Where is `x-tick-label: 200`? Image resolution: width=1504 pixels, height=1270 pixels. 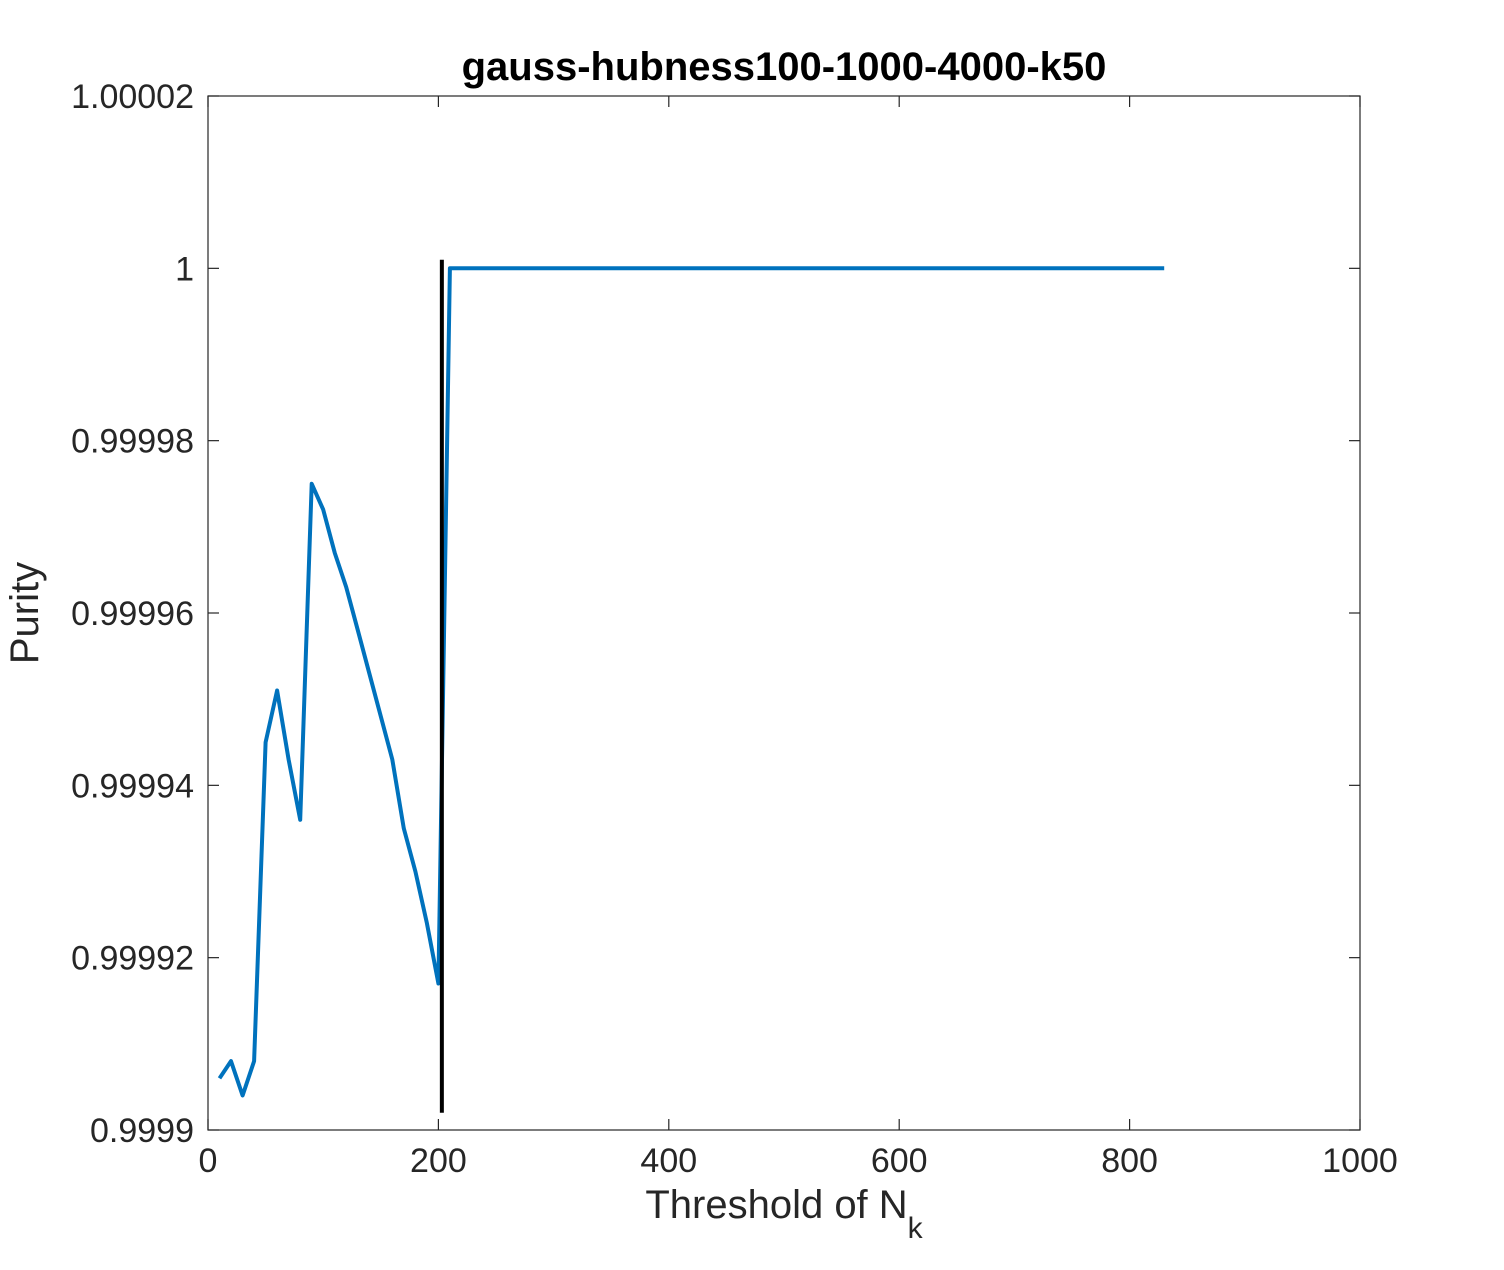
x-tick-label: 200 is located at coordinates (438, 1161).